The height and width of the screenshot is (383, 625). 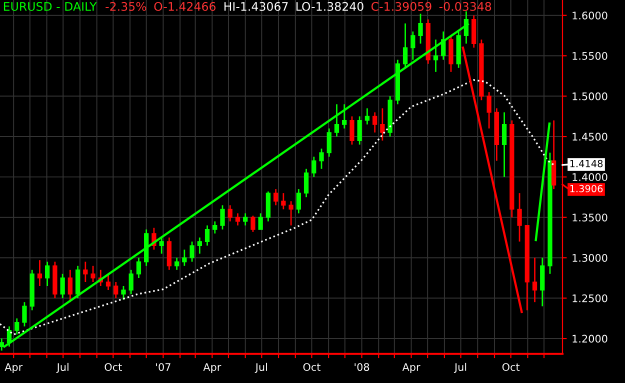 I want to click on y-tick-label: 1.2000, so click(x=590, y=338).